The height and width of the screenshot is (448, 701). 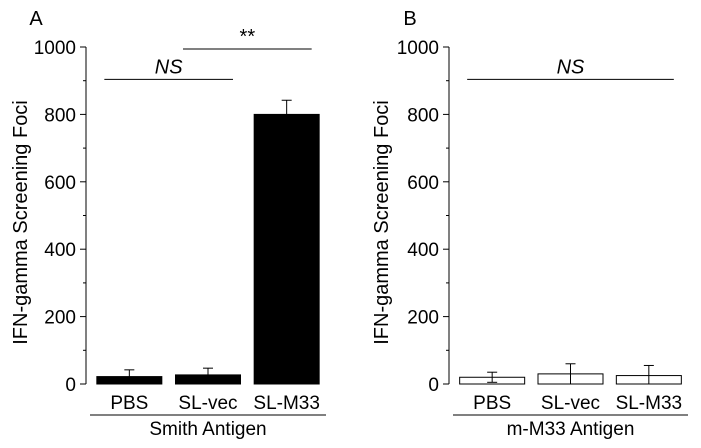 What do you see at coordinates (570, 403) in the screenshot?
I see `panel-b-category-label: SL-vec` at bounding box center [570, 403].